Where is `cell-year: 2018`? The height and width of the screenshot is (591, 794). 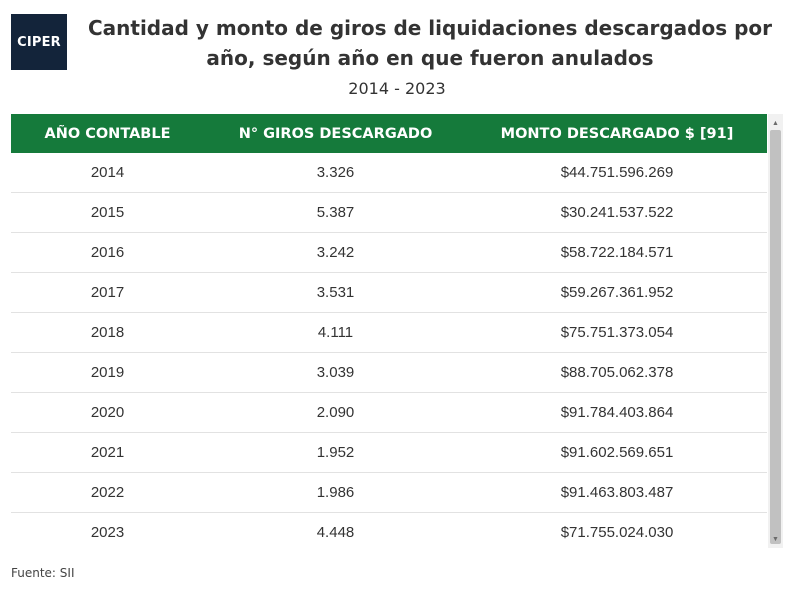
cell-year: 2018 is located at coordinates (107, 332).